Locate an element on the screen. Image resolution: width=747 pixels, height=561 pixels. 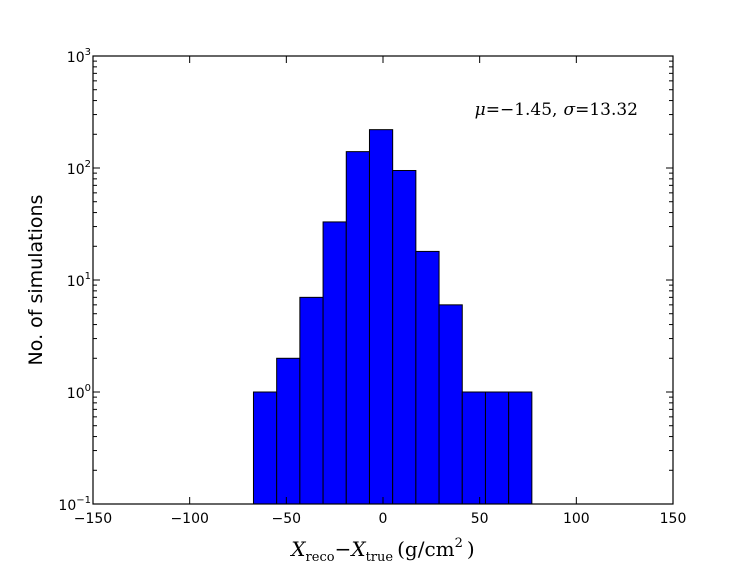
x-tick-label: 150 is located at coordinates (673, 519).